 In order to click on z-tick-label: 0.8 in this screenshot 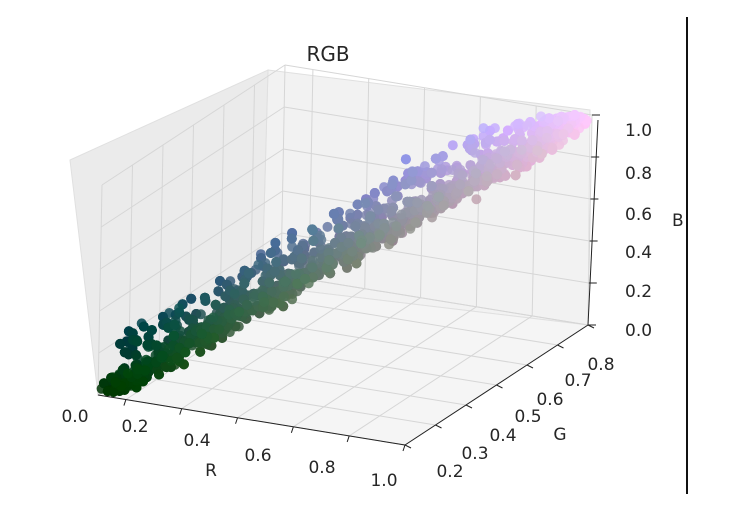, I will do `click(638, 174)`.